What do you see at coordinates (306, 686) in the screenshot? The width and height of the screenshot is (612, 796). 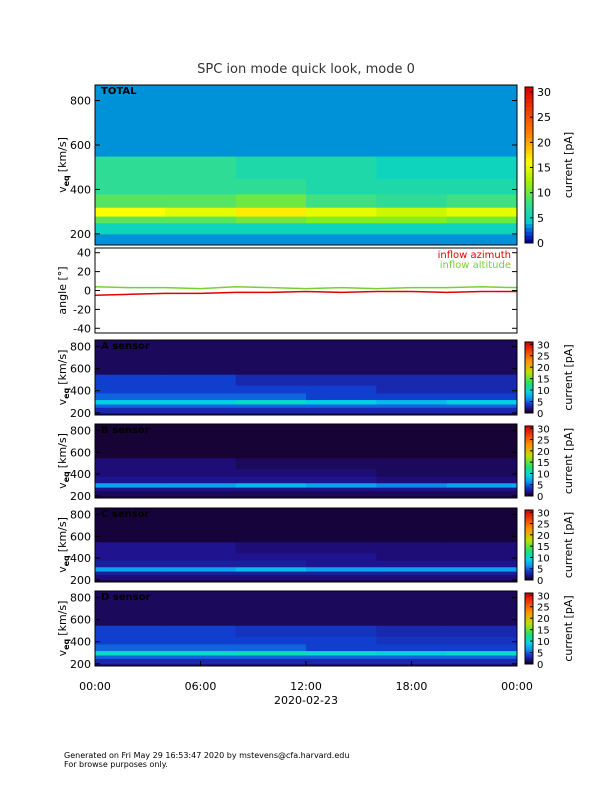 I see `x-tick-label: 12:00` at bounding box center [306, 686].